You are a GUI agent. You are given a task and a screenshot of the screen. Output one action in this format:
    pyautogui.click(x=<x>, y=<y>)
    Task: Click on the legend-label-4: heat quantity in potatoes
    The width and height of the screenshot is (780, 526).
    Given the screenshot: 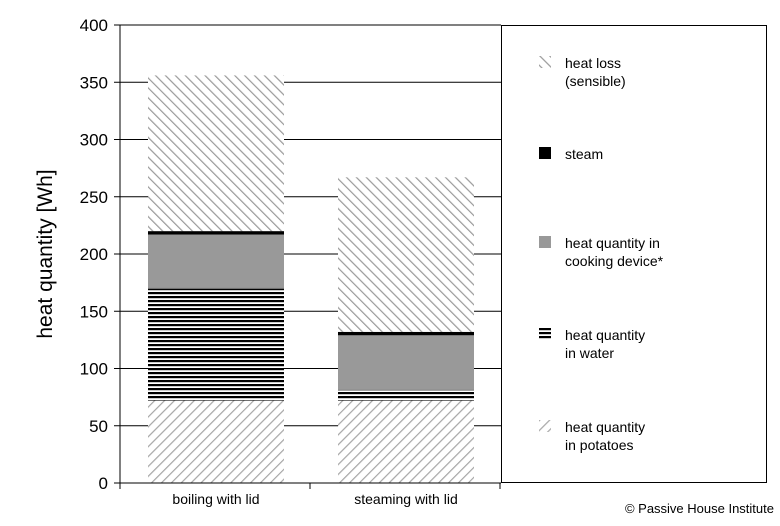 What is the action you would take?
    pyautogui.click(x=605, y=436)
    